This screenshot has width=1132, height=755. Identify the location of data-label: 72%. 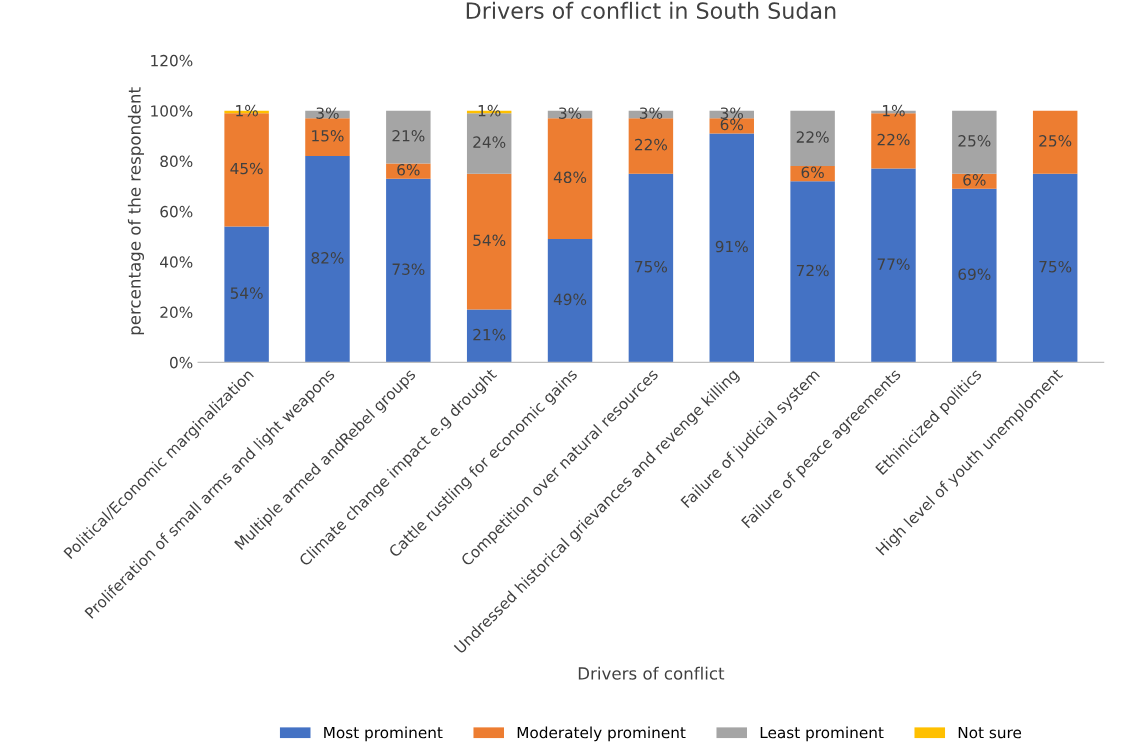
(812, 270).